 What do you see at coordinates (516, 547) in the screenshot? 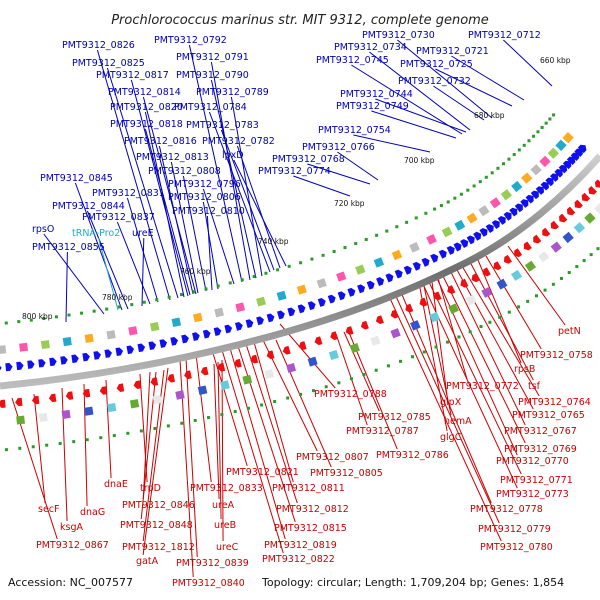
I see `gene-label: PMT9312_0780` at bounding box center [516, 547].